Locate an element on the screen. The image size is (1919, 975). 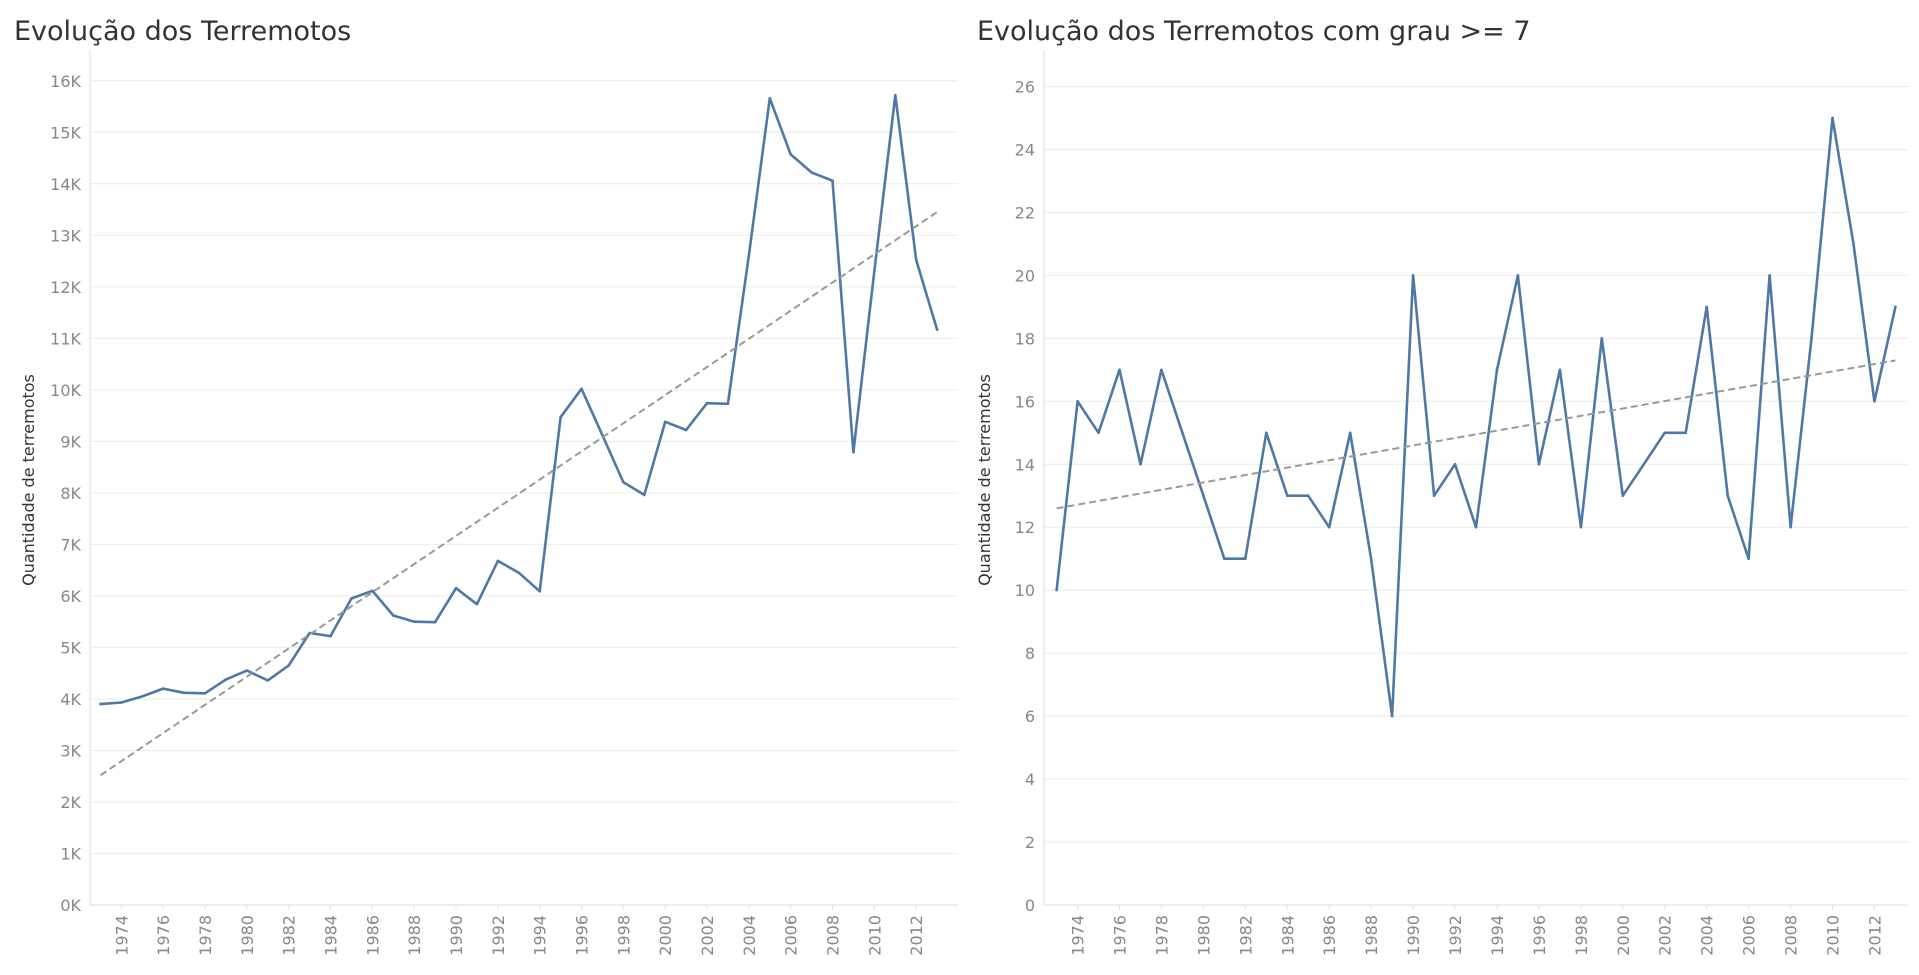
x-tick-label-left: 1974 is located at coordinates (121, 935).